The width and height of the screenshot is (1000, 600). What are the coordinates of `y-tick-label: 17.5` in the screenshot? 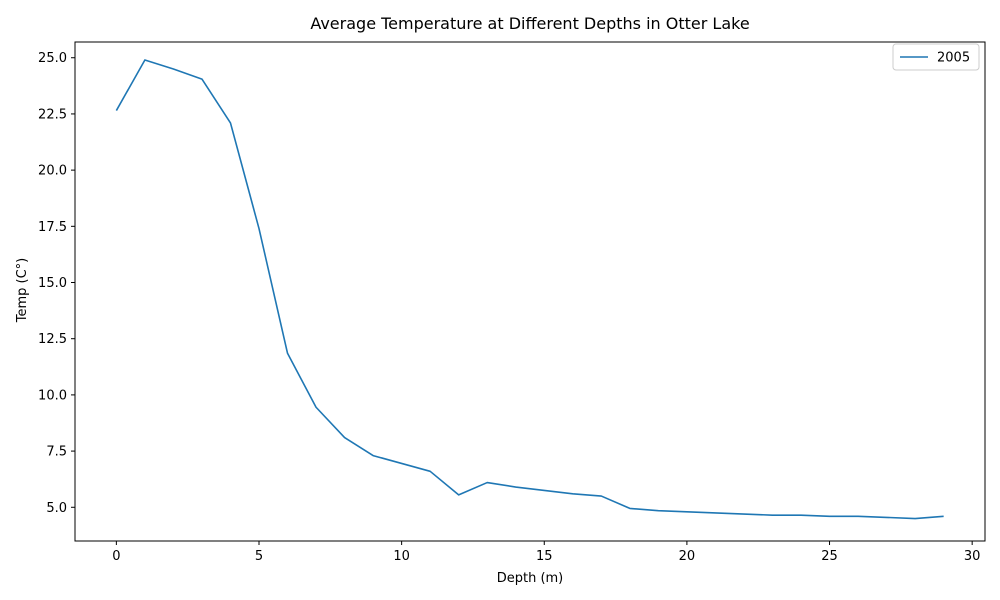 It's located at (52, 227).